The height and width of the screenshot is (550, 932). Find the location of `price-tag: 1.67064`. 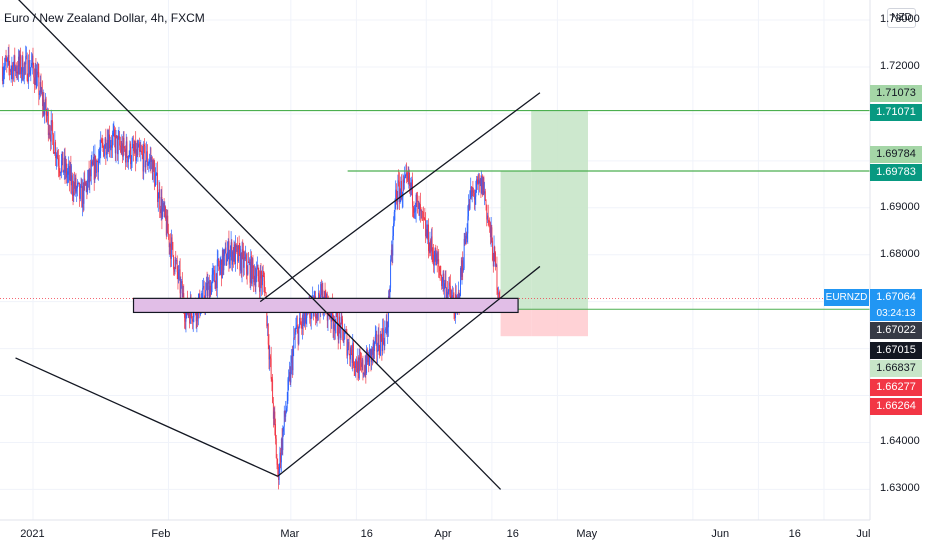

price-tag: 1.67064 is located at coordinates (896, 297).